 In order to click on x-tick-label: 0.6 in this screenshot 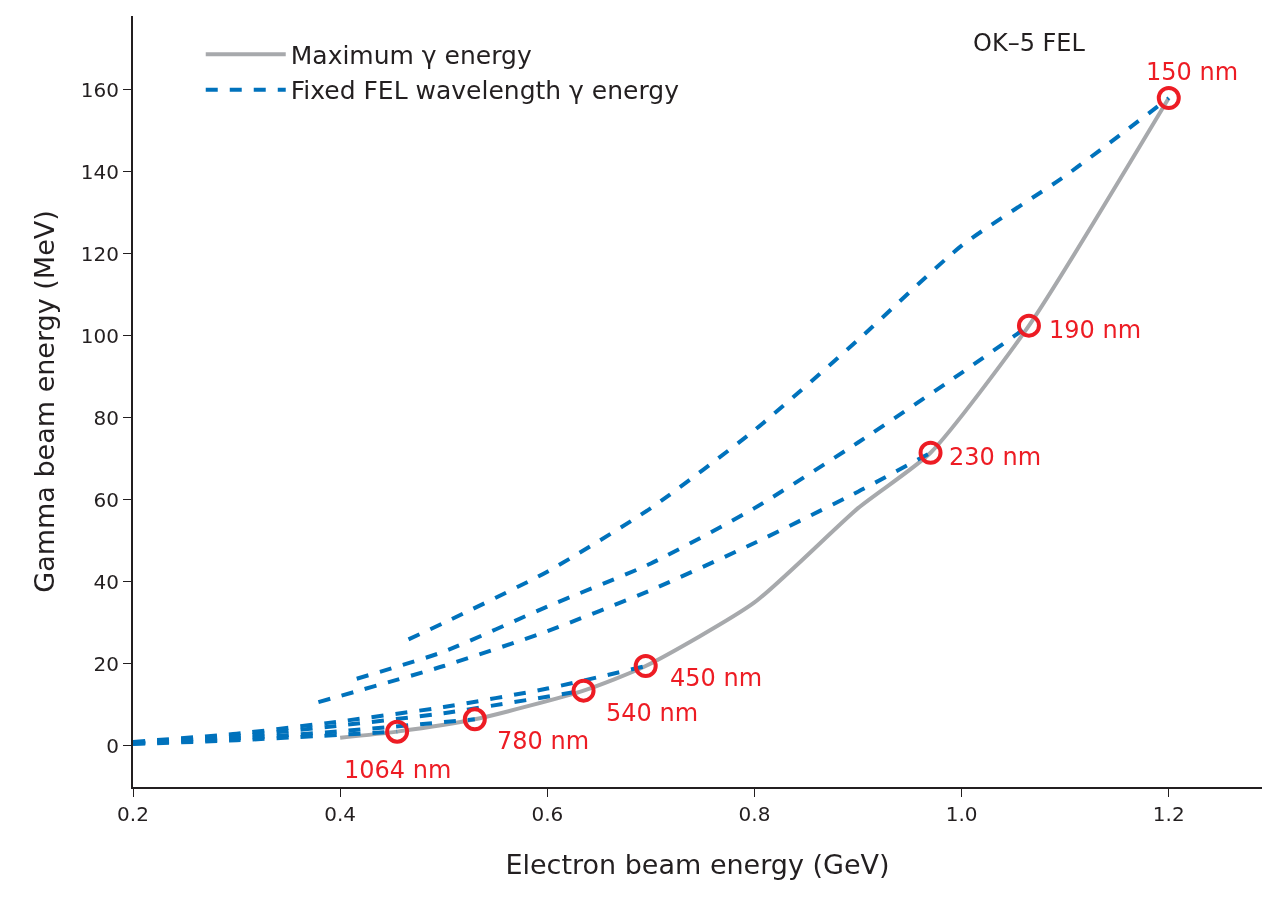, I will do `click(547, 814)`.